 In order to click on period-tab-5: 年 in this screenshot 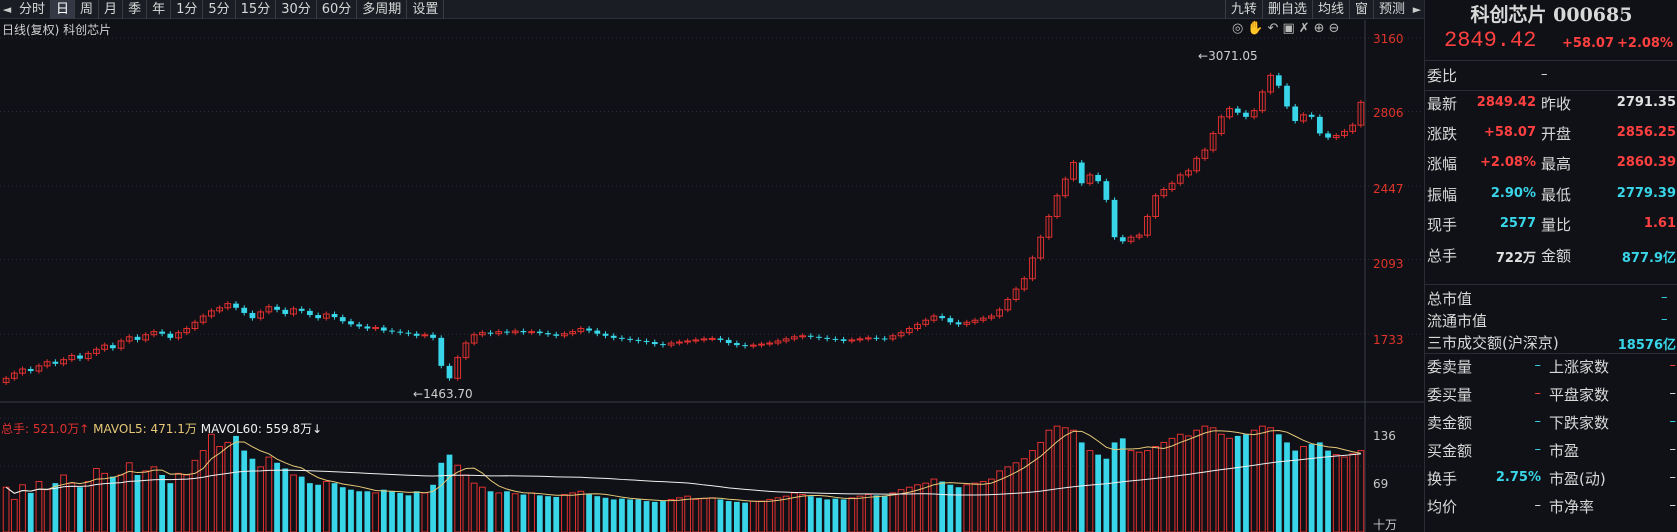, I will do `click(159, 9)`.